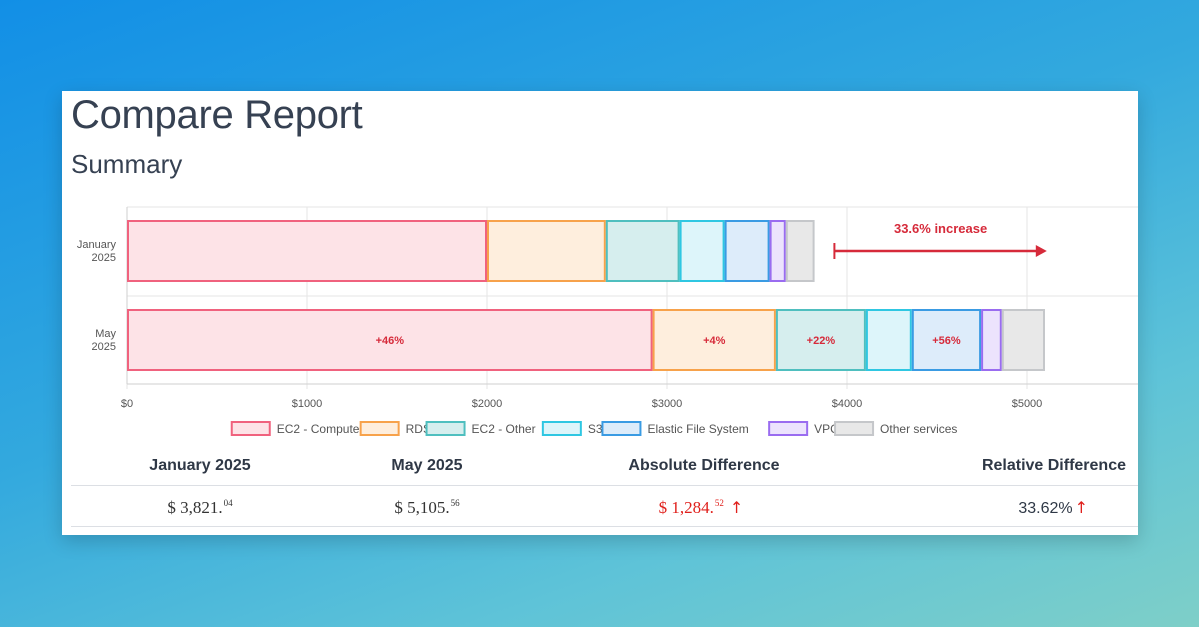 The height and width of the screenshot is (627, 1199). What do you see at coordinates (418, 429) in the screenshot?
I see `legend-label-rds: RDS` at bounding box center [418, 429].